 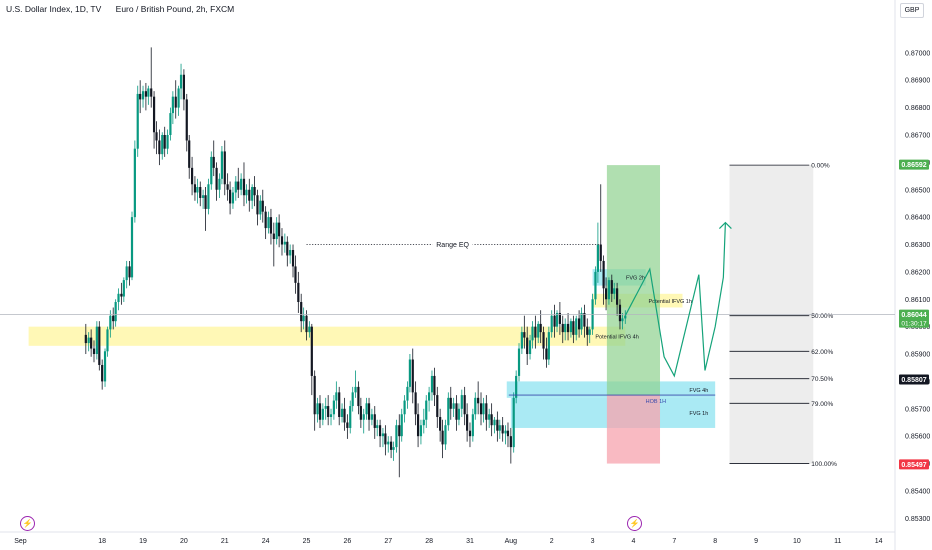 I want to click on zone-label: FVG 2h, so click(x=635, y=279).